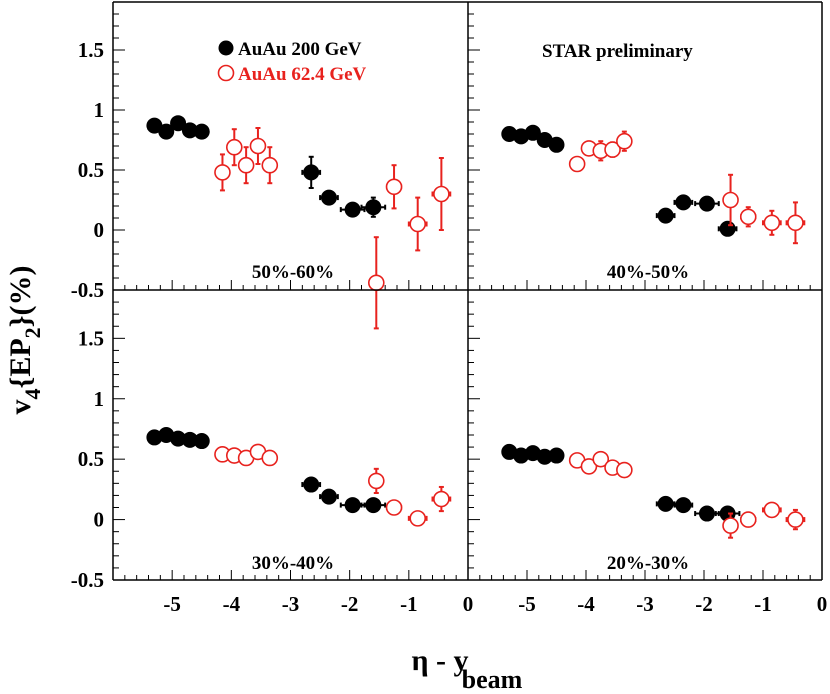  What do you see at coordinates (32, 393) in the screenshot?
I see `y-label-sub4: 4` at bounding box center [32, 393].